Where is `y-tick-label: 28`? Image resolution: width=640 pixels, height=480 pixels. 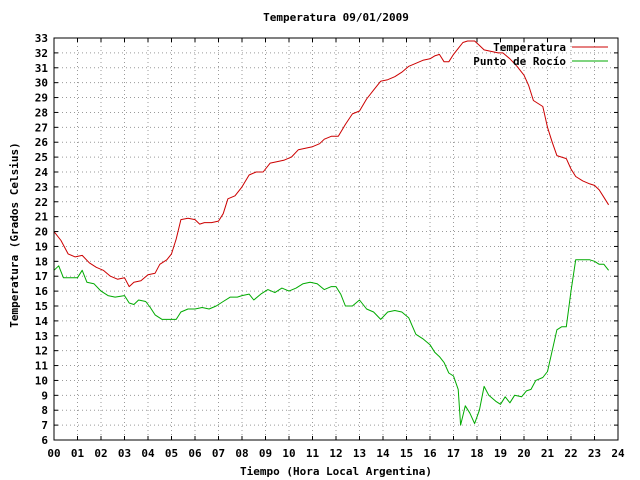
y-tick-label: 28 is located at coordinates (41, 112).